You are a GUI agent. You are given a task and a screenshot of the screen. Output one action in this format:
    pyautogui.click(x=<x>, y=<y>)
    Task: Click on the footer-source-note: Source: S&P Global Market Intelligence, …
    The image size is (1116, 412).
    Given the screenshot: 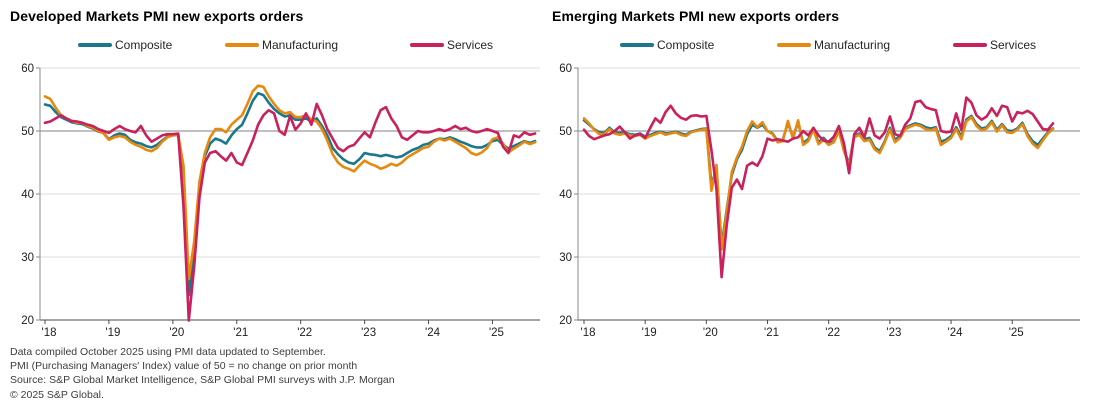 What is the action you would take?
    pyautogui.click(x=202, y=380)
    